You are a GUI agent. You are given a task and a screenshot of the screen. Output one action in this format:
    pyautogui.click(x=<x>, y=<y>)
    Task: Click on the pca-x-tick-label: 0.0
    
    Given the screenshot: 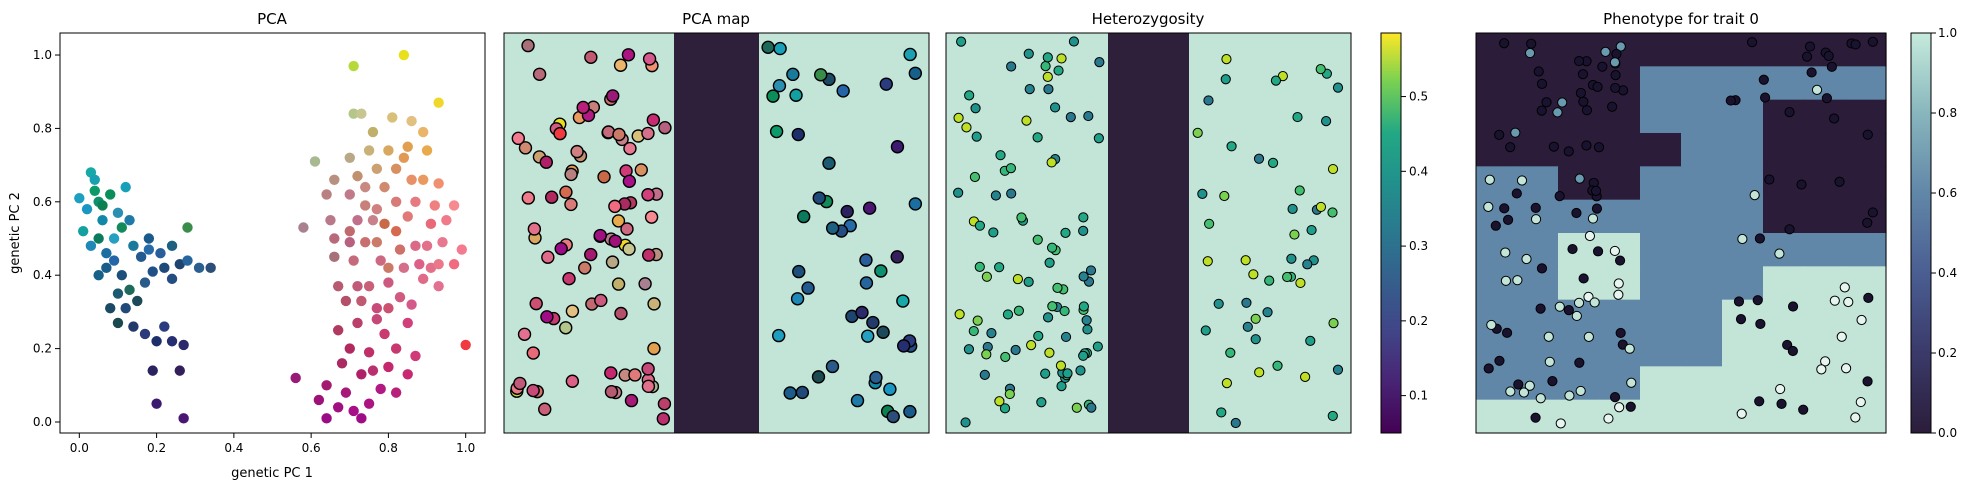 What is the action you would take?
    pyautogui.click(x=79, y=448)
    